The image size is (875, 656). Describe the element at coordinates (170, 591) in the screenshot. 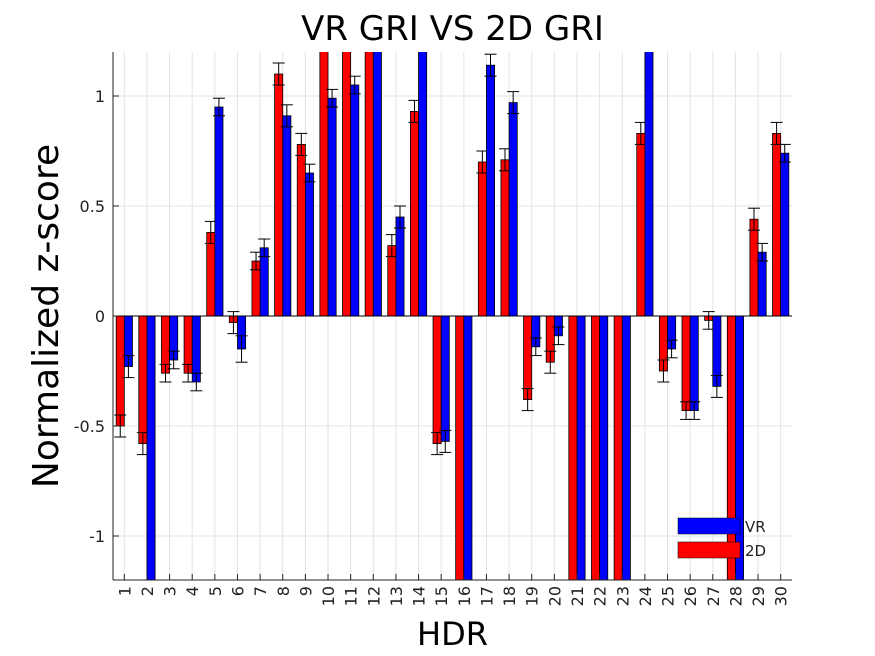

I see `x-tick-label: 3` at that location.